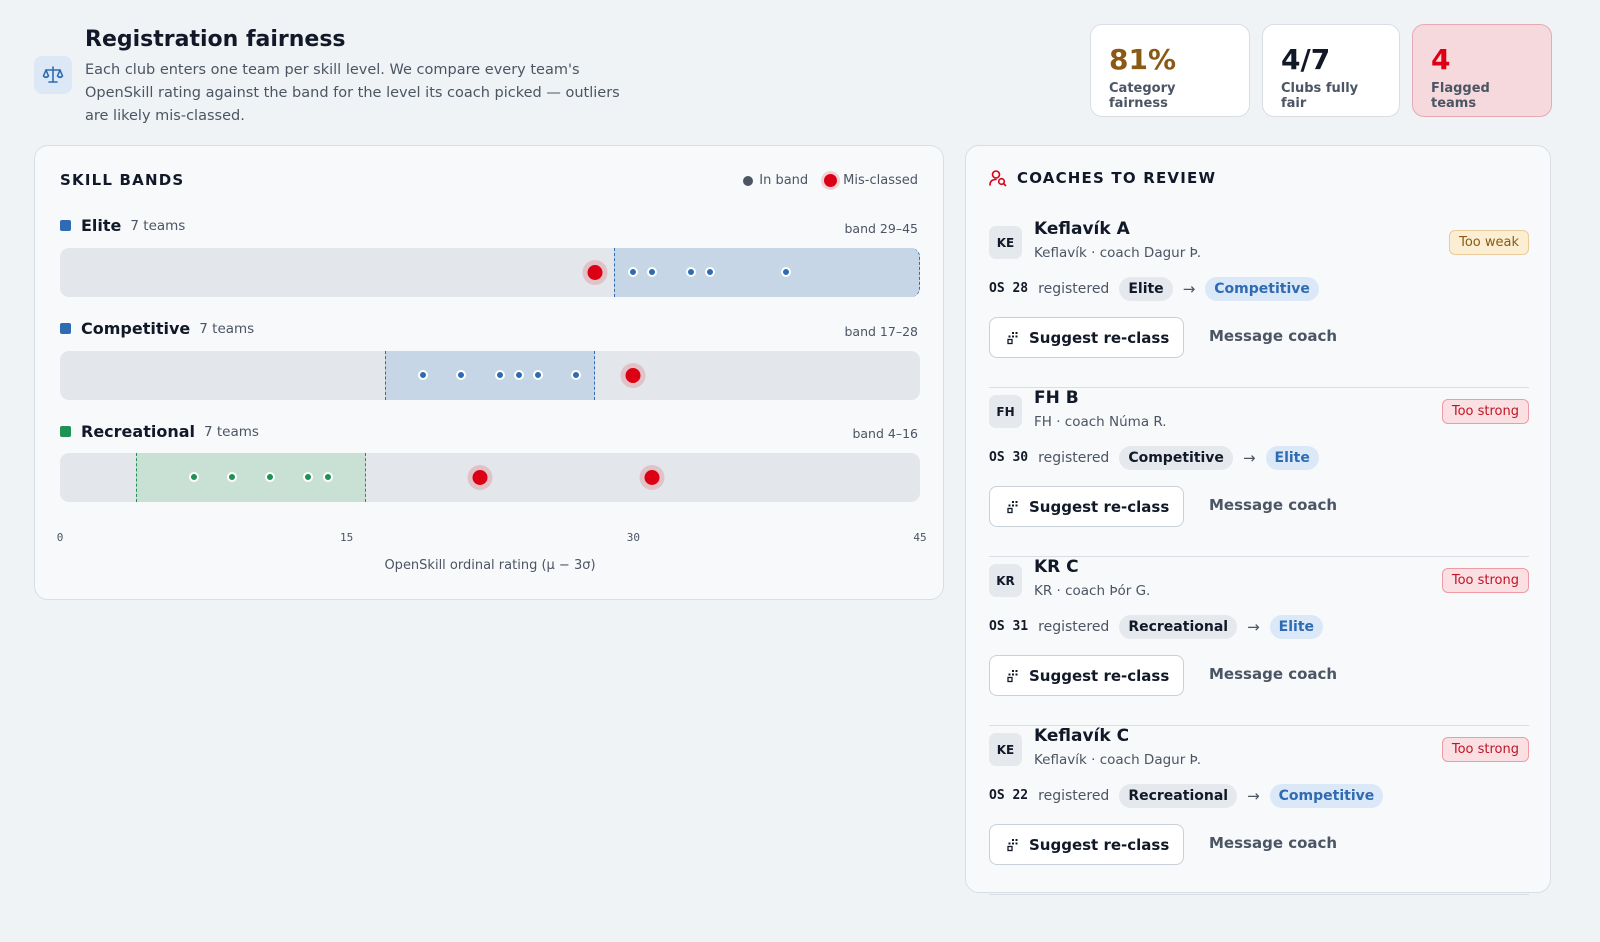  I want to click on x-tick-label: 30, so click(633, 537).